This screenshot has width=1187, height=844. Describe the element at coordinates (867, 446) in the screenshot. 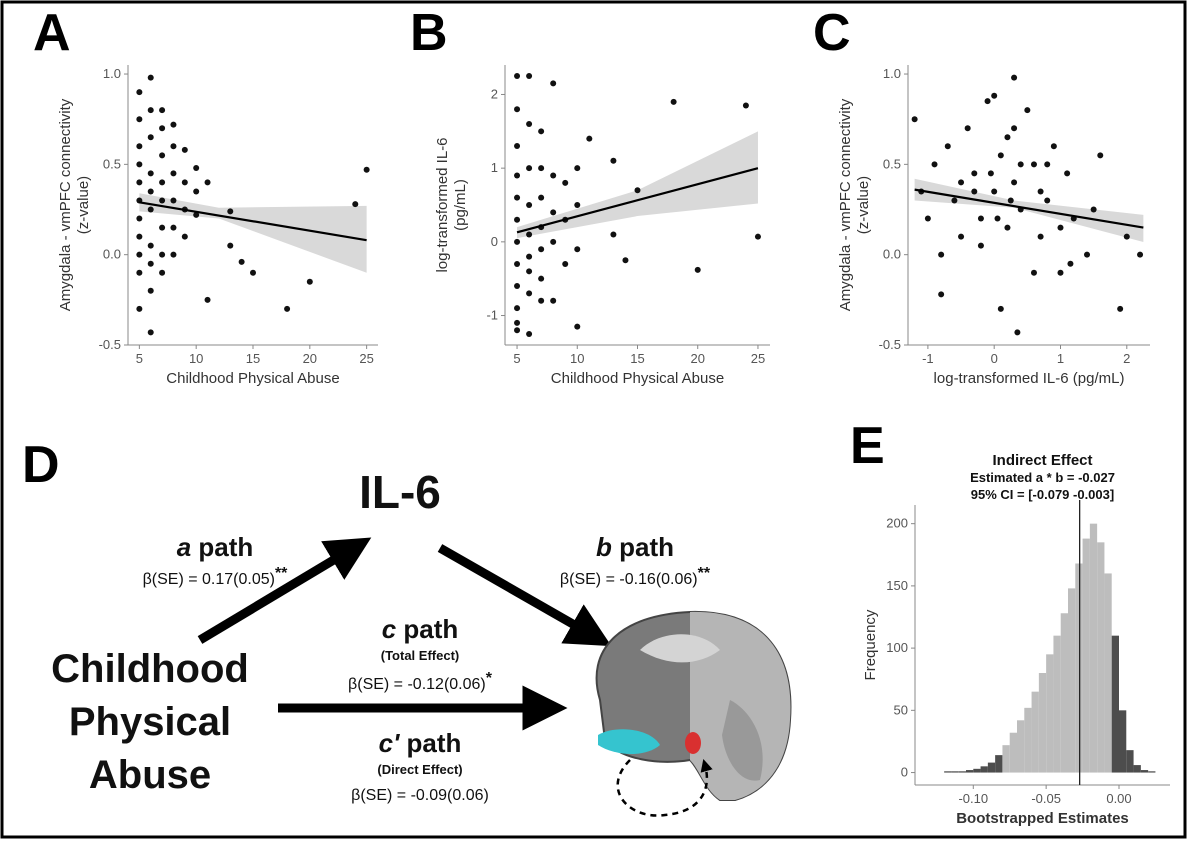

I see `panel-label: E` at that location.